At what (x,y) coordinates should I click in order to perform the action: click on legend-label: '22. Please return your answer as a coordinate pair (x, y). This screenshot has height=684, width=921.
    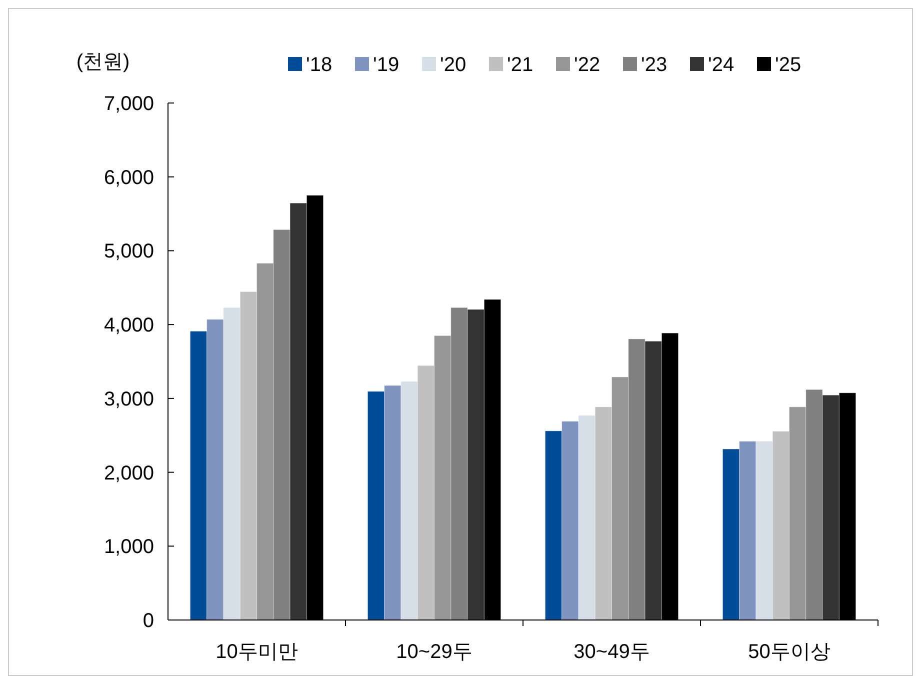
    Looking at the image, I should click on (587, 65).